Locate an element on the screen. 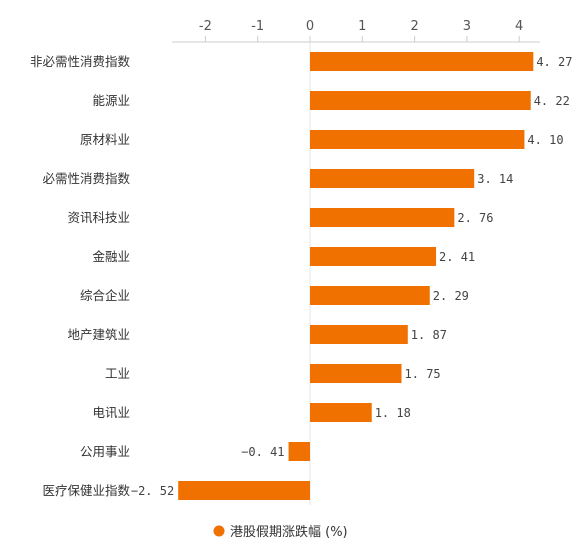  category-label: 电讯业 is located at coordinates (111, 412).